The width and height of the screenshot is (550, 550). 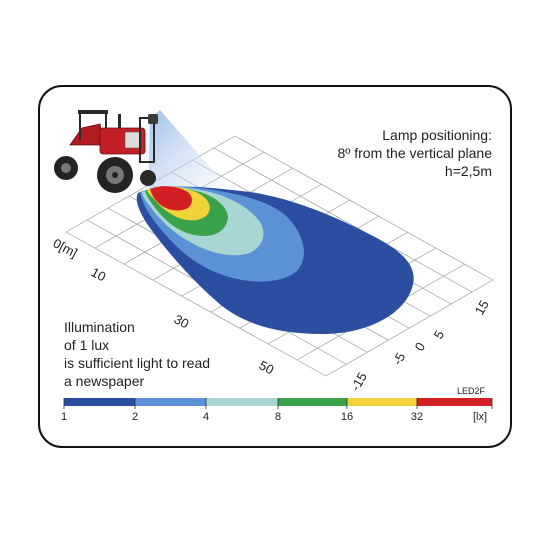 I want to click on distance-axis-tick: 50, so click(x=267, y=367).